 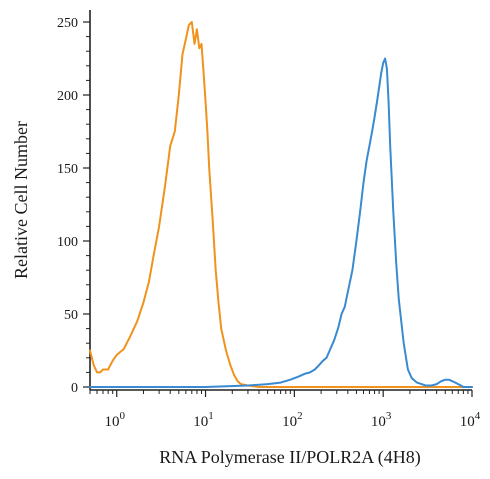 What do you see at coordinates (21, 200) in the screenshot?
I see `y-axis-title: Relative Cell Number` at bounding box center [21, 200].